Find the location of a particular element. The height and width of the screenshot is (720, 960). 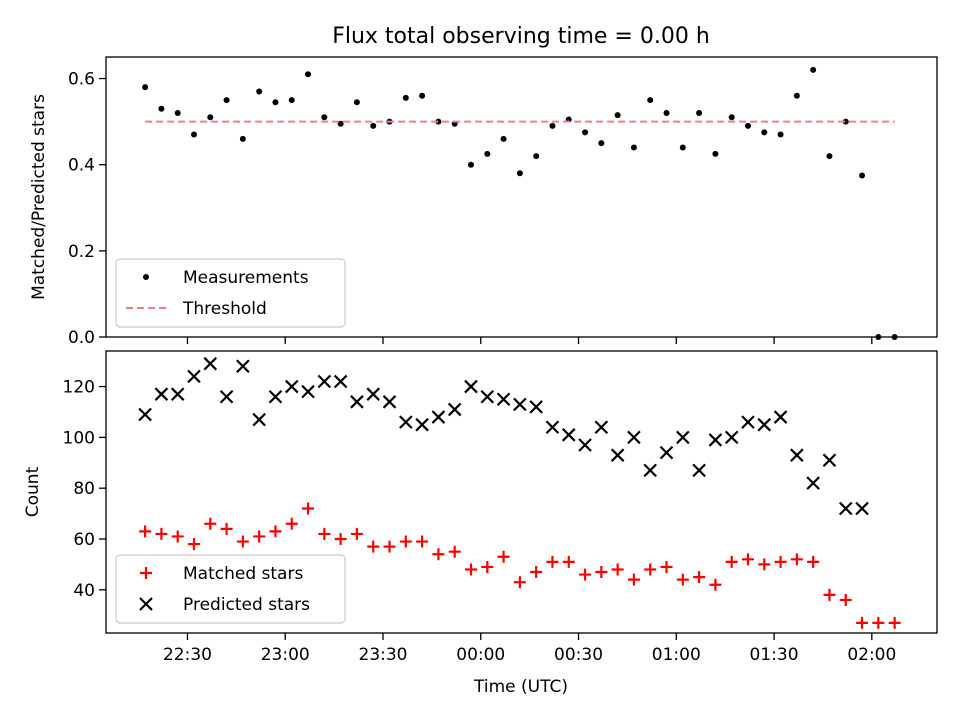

y-tick-label: 120 is located at coordinates (79, 388).